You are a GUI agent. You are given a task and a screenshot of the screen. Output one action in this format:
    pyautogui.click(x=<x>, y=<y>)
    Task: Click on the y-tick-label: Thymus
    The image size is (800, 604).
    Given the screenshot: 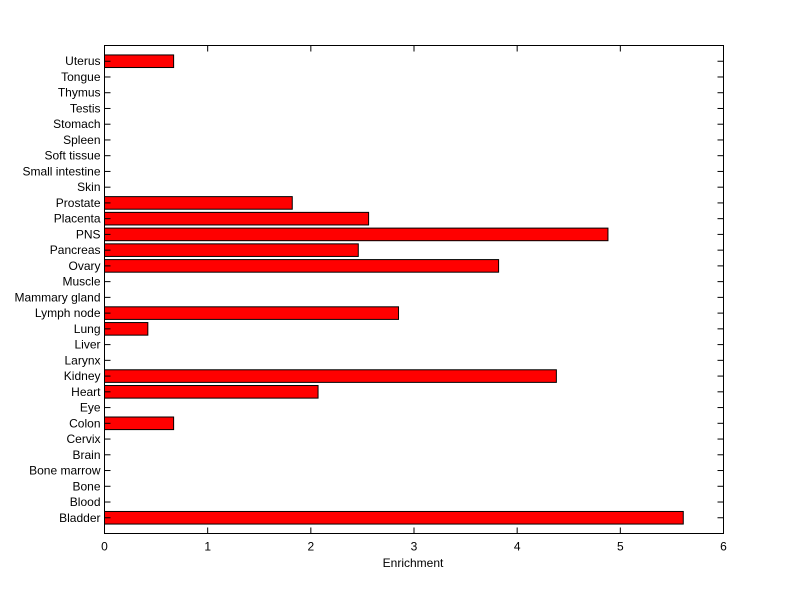 What is the action you would take?
    pyautogui.click(x=79, y=93)
    